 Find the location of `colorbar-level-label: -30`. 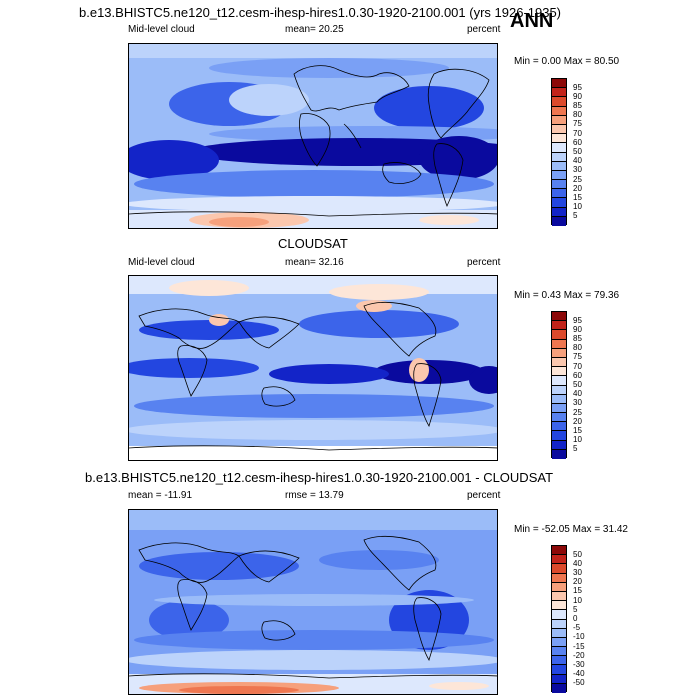

colorbar-level-label: -30 is located at coordinates (579, 664).